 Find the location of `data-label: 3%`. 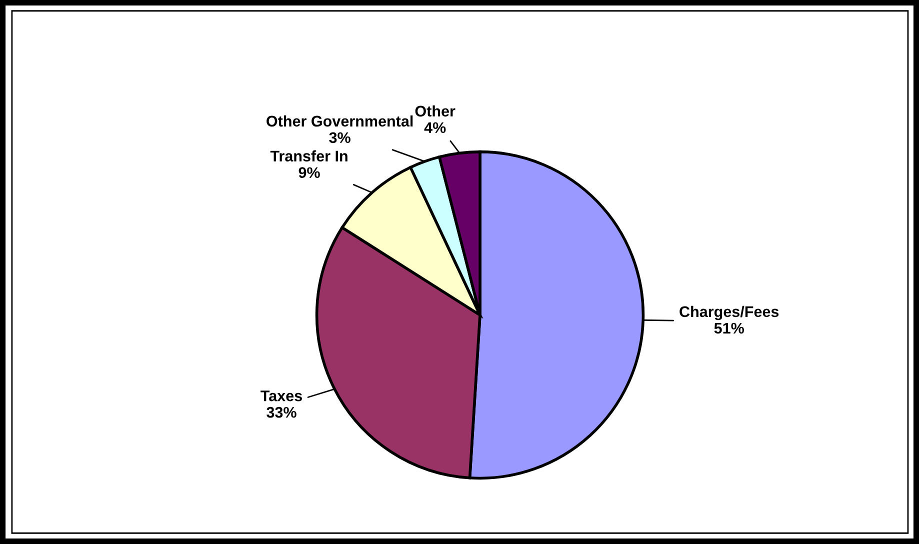

data-label: 3% is located at coordinates (339, 138).